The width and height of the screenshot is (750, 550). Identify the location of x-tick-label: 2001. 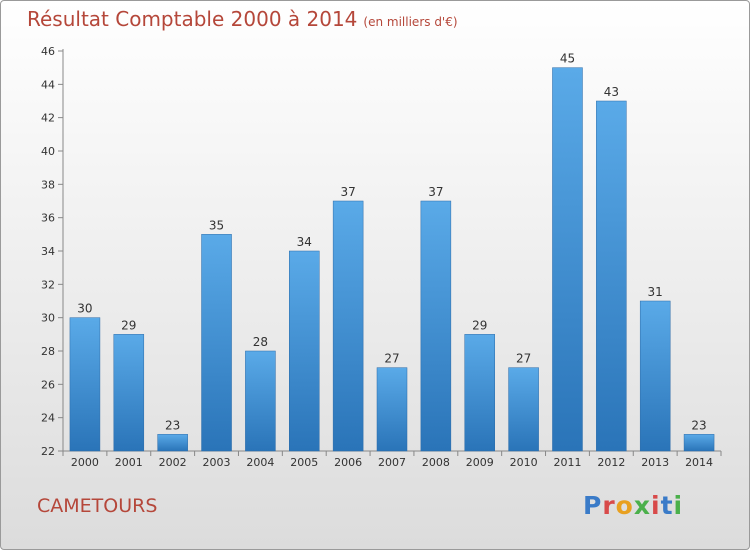
(129, 462).